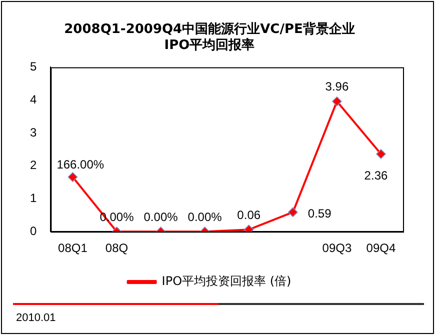 The height and width of the screenshot is (335, 435). What do you see at coordinates (227, 281) in the screenshot?
I see `legend-label: IPO平均投资回报率 (倍)` at bounding box center [227, 281].